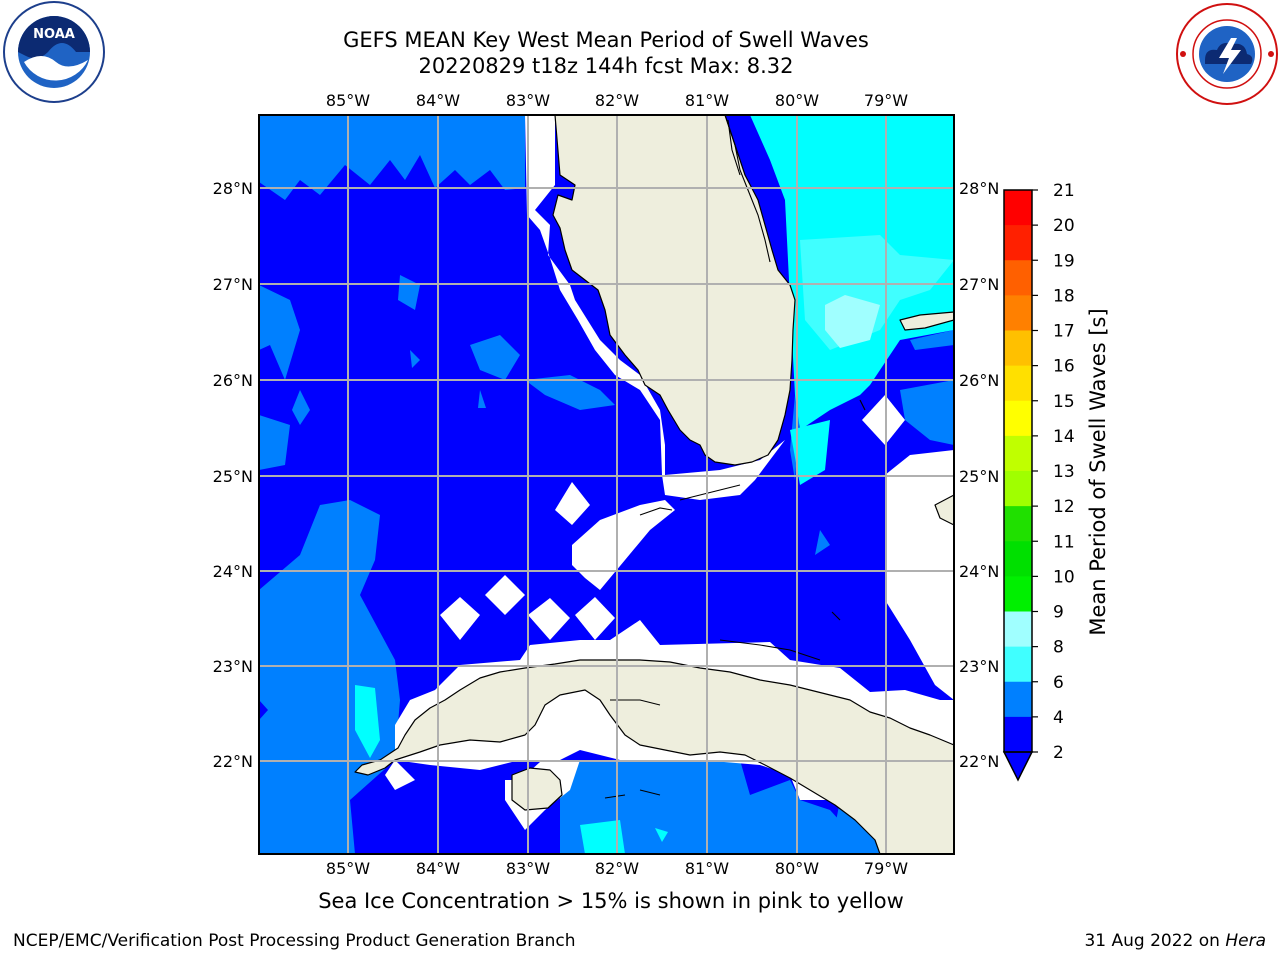  I want to click on lon-label-bottom: 82°W, so click(617, 868).